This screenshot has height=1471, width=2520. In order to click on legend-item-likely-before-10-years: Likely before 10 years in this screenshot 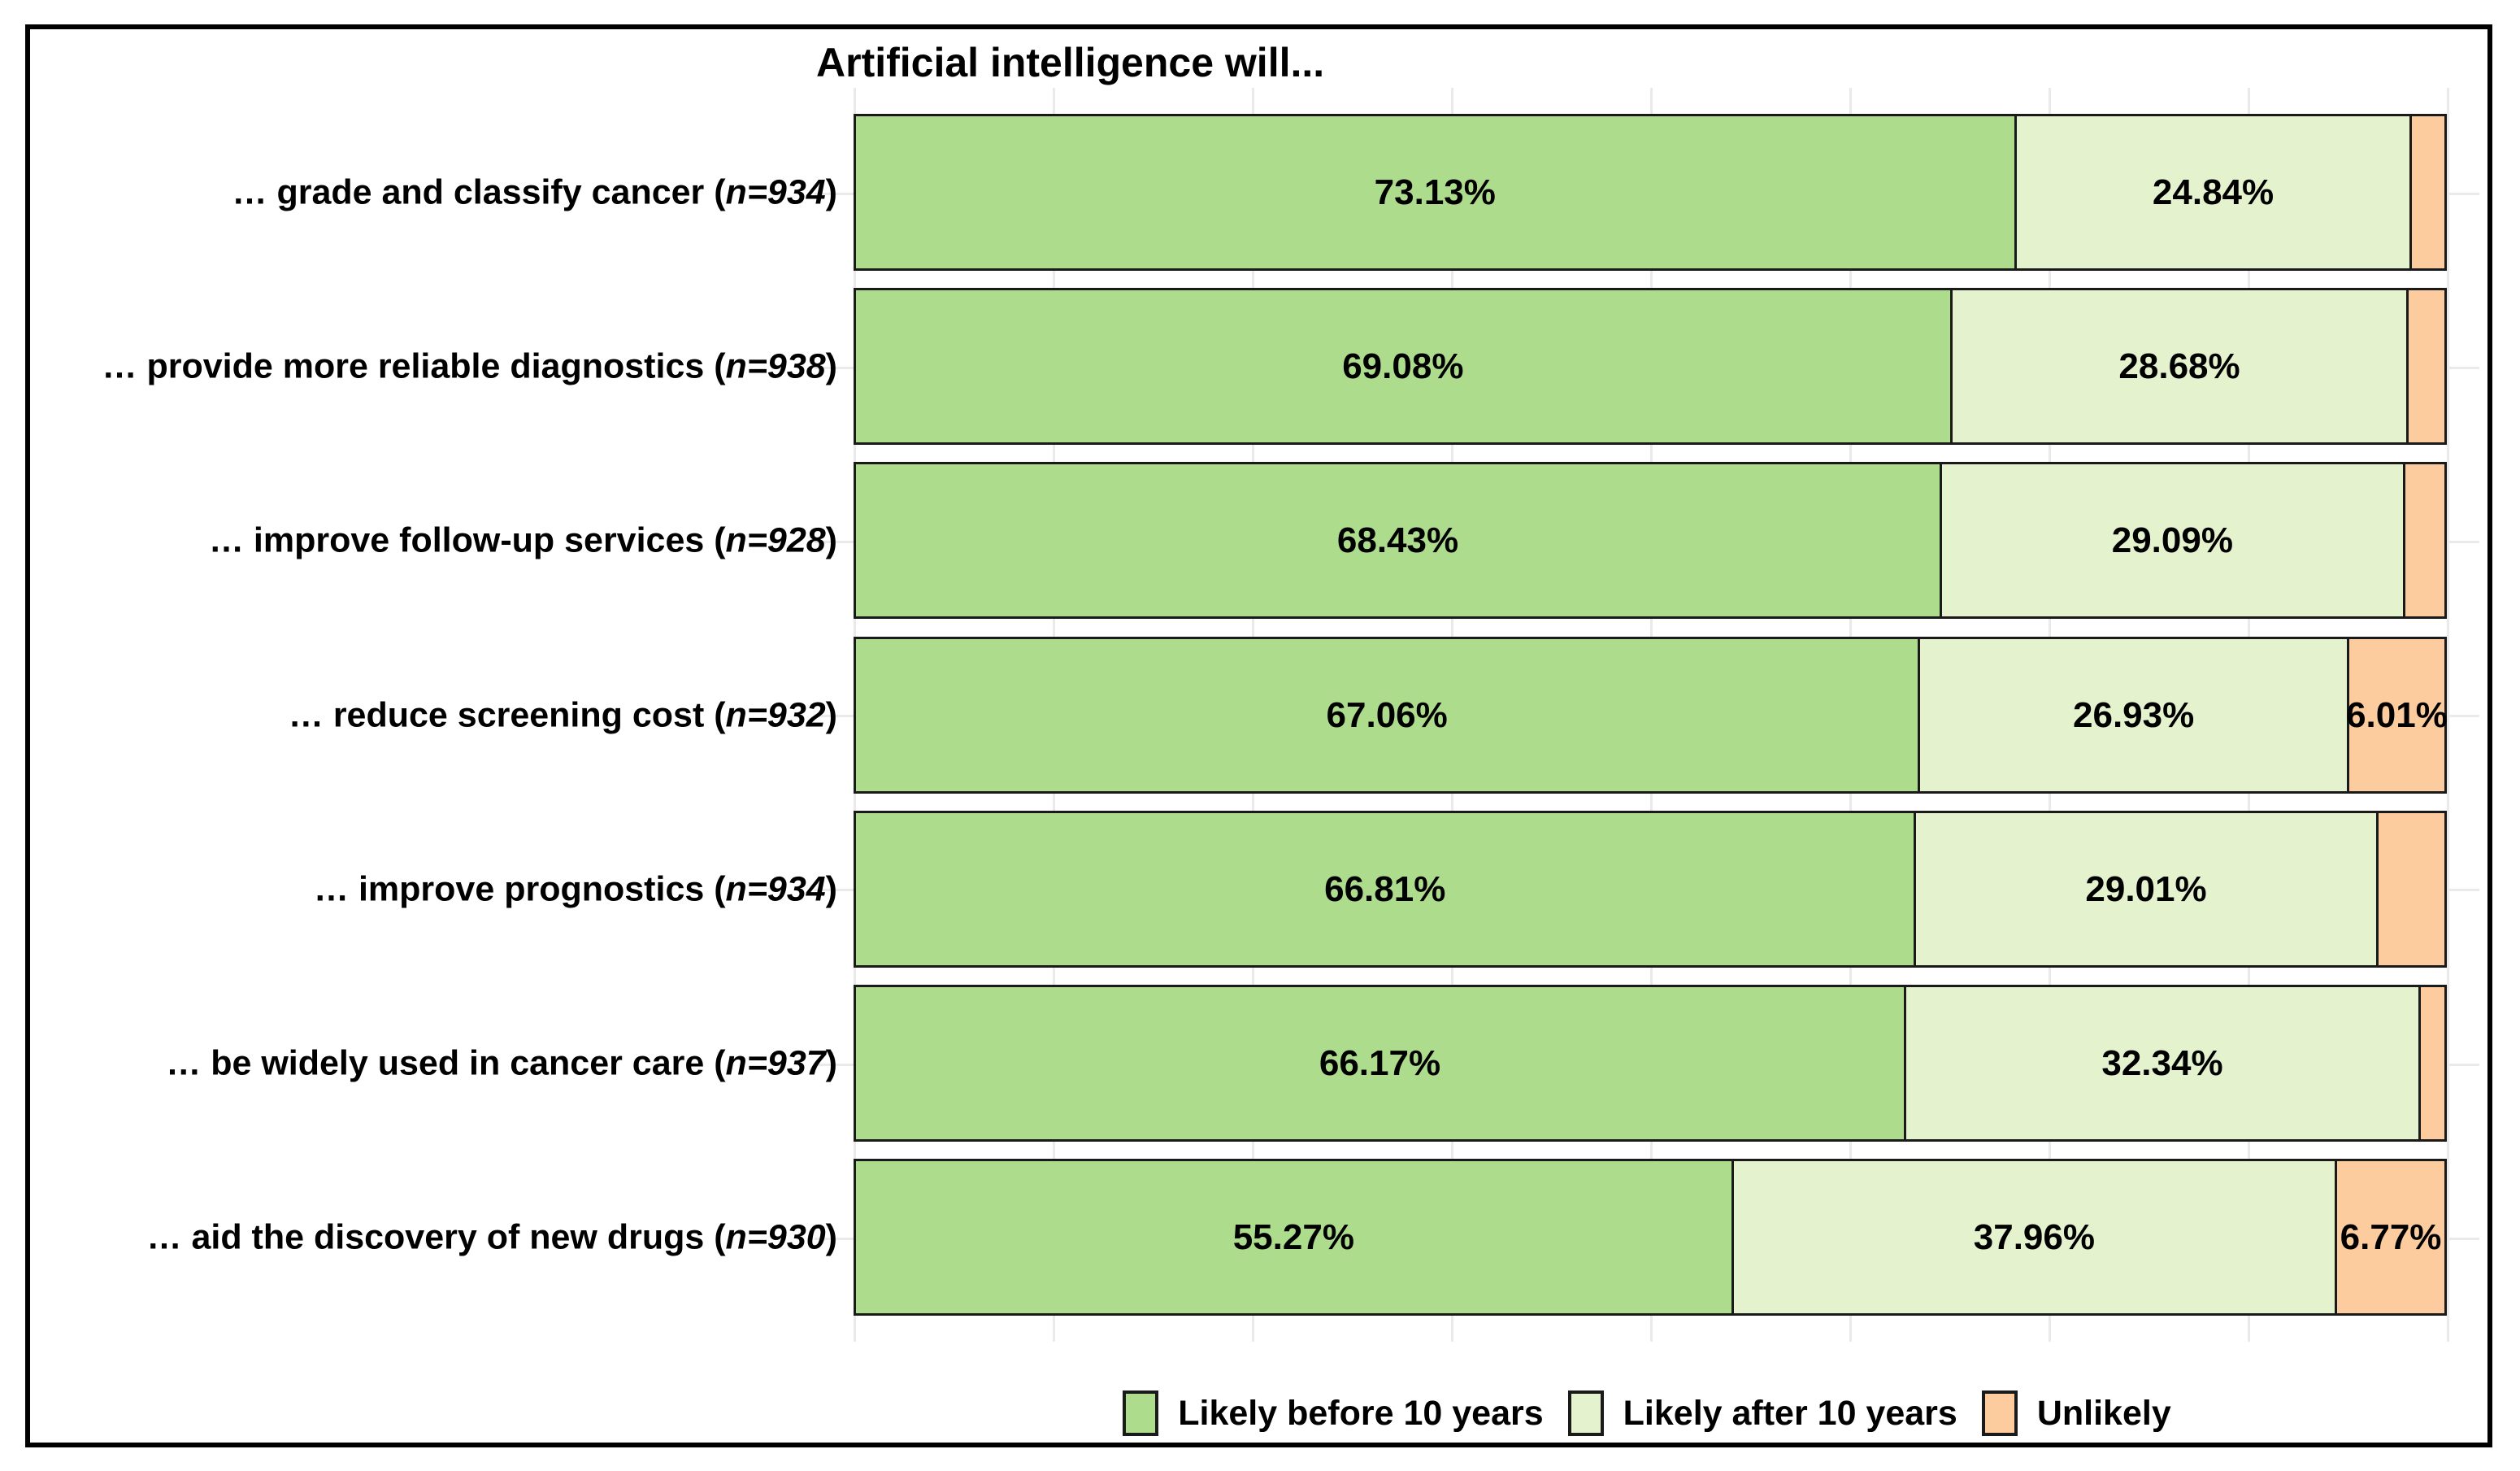, I will do `click(1333, 1413)`.